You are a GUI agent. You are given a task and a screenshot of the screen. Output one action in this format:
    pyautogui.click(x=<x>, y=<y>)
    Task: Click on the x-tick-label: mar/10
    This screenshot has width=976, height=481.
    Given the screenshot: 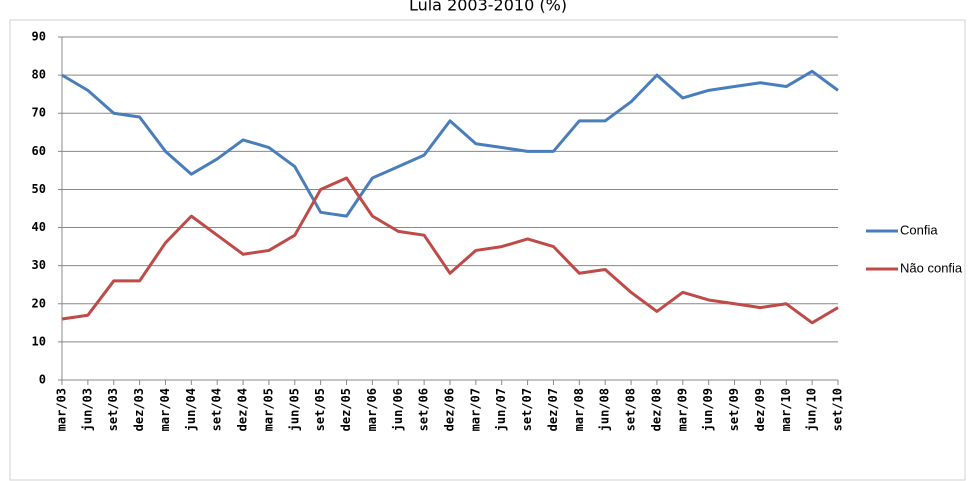 What is the action you would take?
    pyautogui.click(x=786, y=409)
    